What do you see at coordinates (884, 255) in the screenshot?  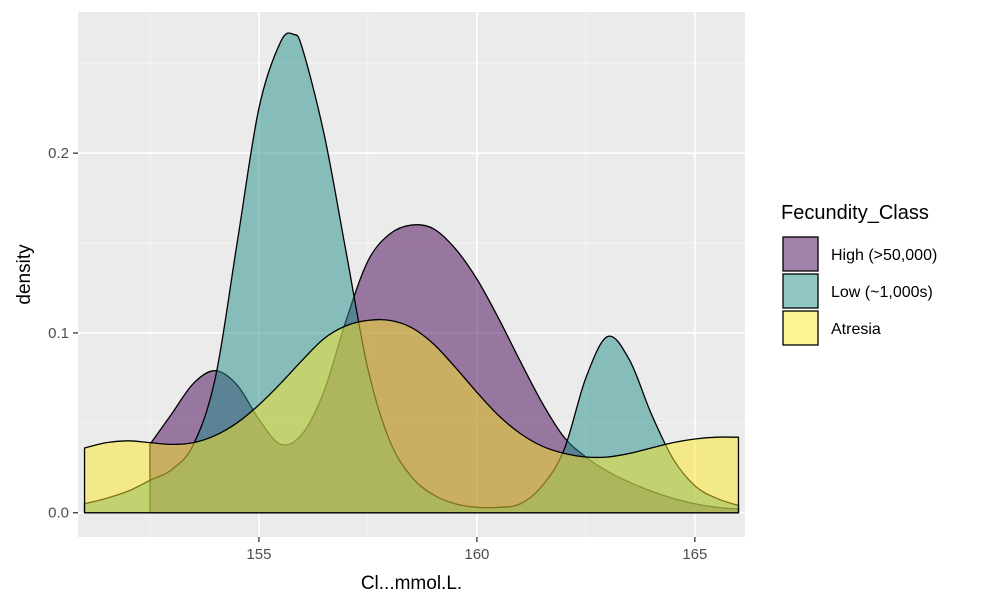 I see `legend-label: High (>50,000)` at bounding box center [884, 255].